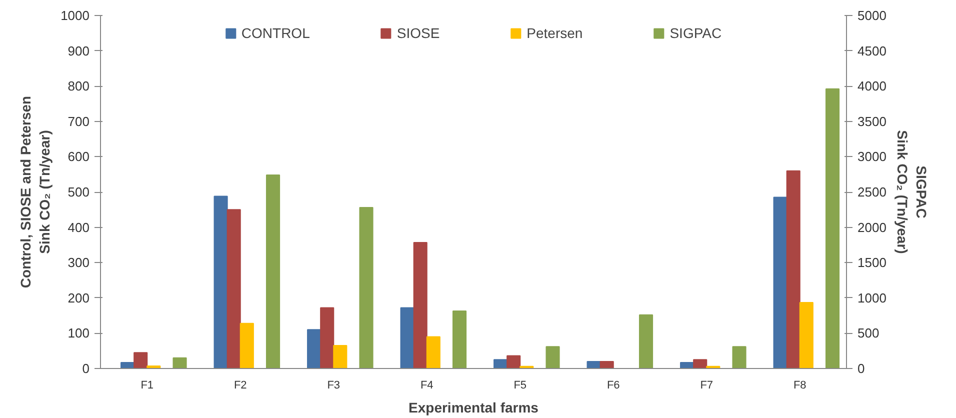 The width and height of the screenshot is (956, 418). I want to click on y-tick-label: 200, so click(79, 298).